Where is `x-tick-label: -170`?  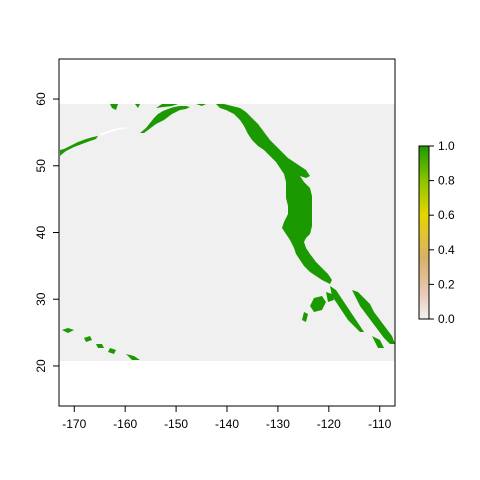 x-tick-label: -170 is located at coordinates (74, 424).